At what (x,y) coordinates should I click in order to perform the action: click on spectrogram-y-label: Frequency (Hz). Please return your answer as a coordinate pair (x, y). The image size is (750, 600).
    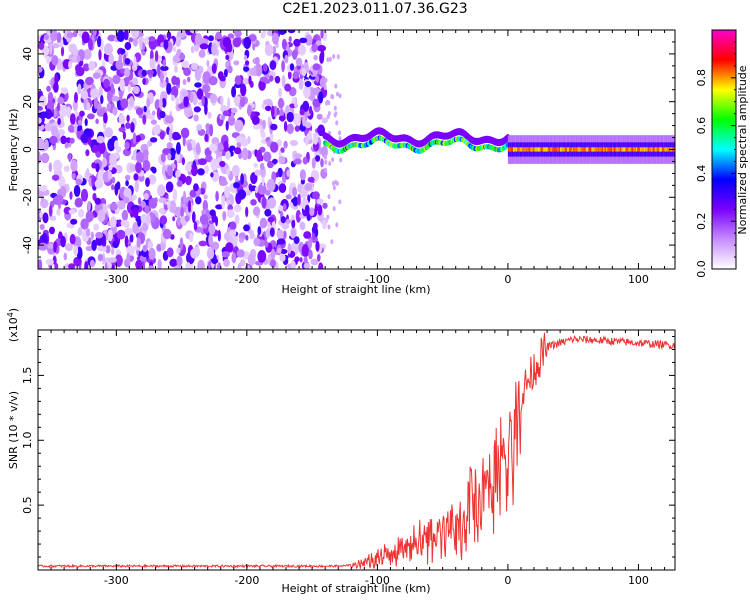
    Looking at the image, I should click on (13, 150).